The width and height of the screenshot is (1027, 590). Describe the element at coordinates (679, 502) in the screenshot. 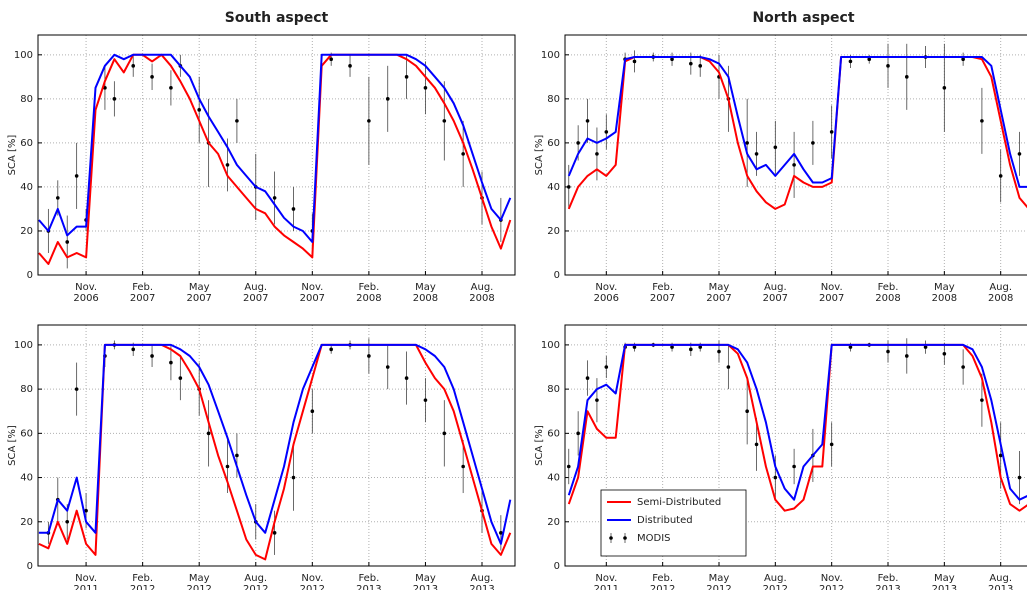

I see `legend-label: Semi-Distributed` at that location.